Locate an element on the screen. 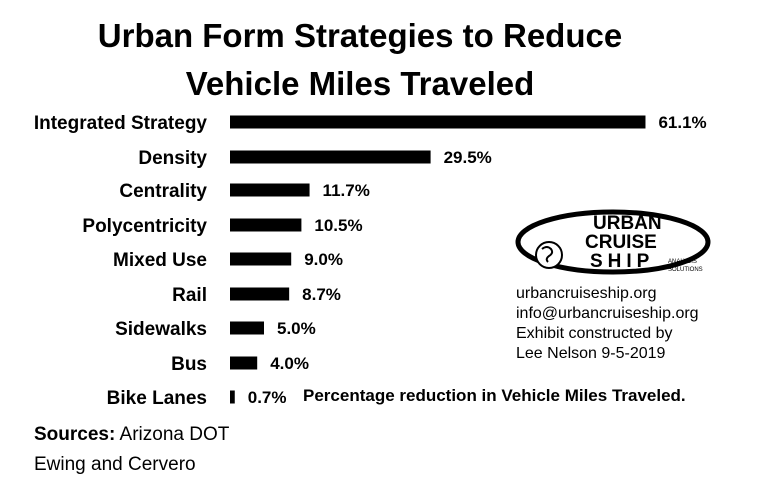  sources-label: Sources: is located at coordinates (75, 434).